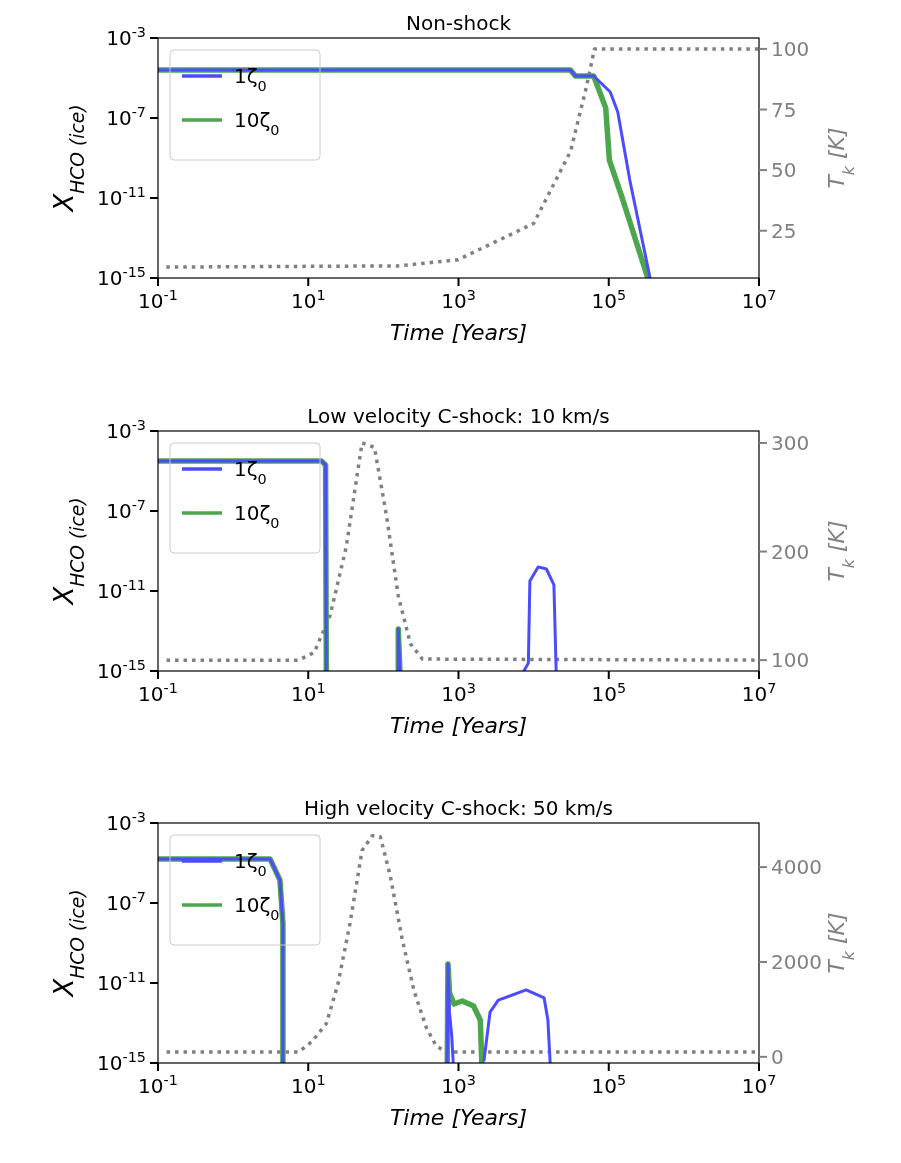 The image size is (901, 1163). I want to click on chart-title: Non-shock, so click(459, 23).